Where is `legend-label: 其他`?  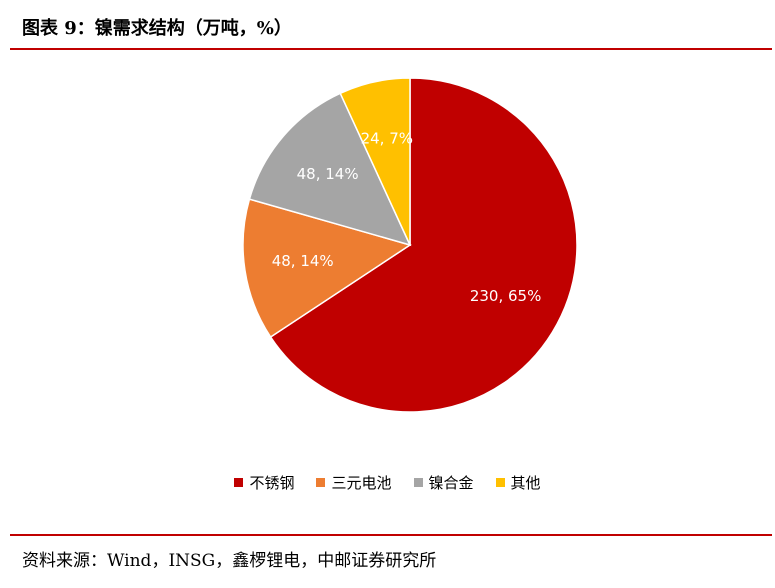 legend-label: 其他 is located at coordinates (525, 483).